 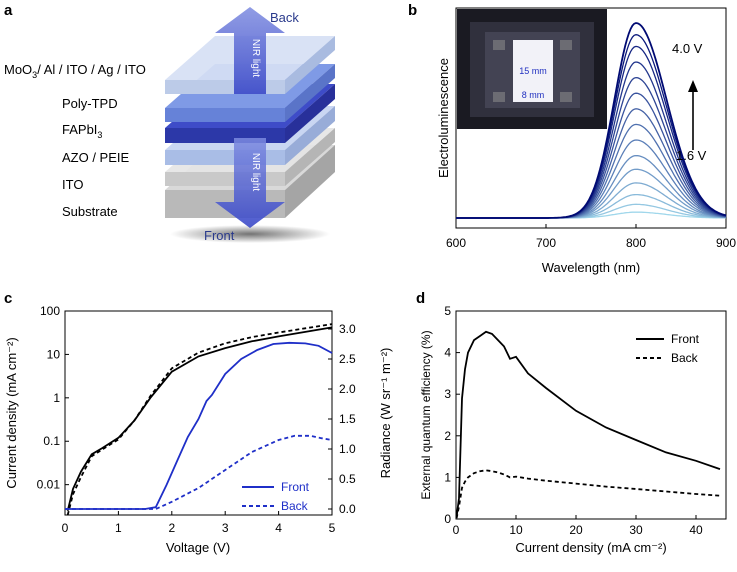 What do you see at coordinates (447, 519) in the screenshot?
I see `y-tick-label-d: 0` at bounding box center [447, 519].